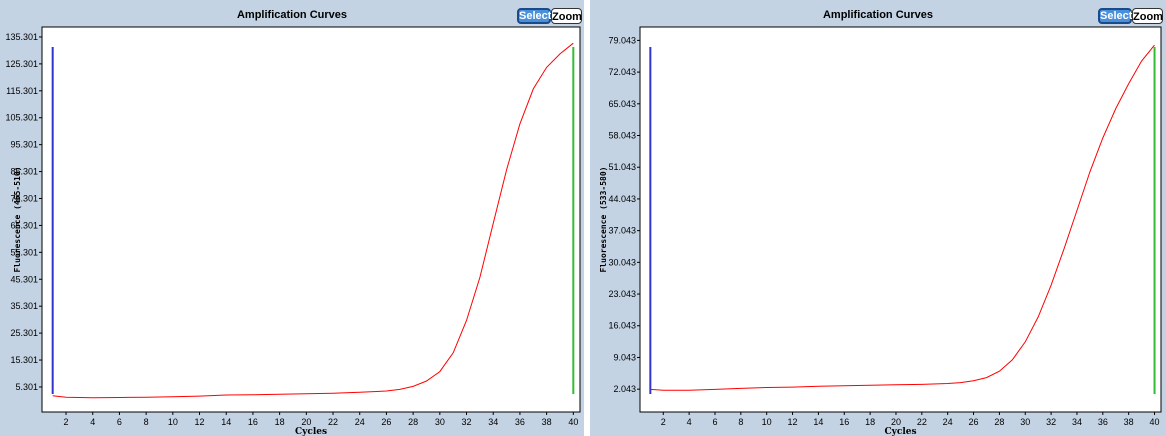  I want to click on y-tick-label: 105.301, so click(21, 118).